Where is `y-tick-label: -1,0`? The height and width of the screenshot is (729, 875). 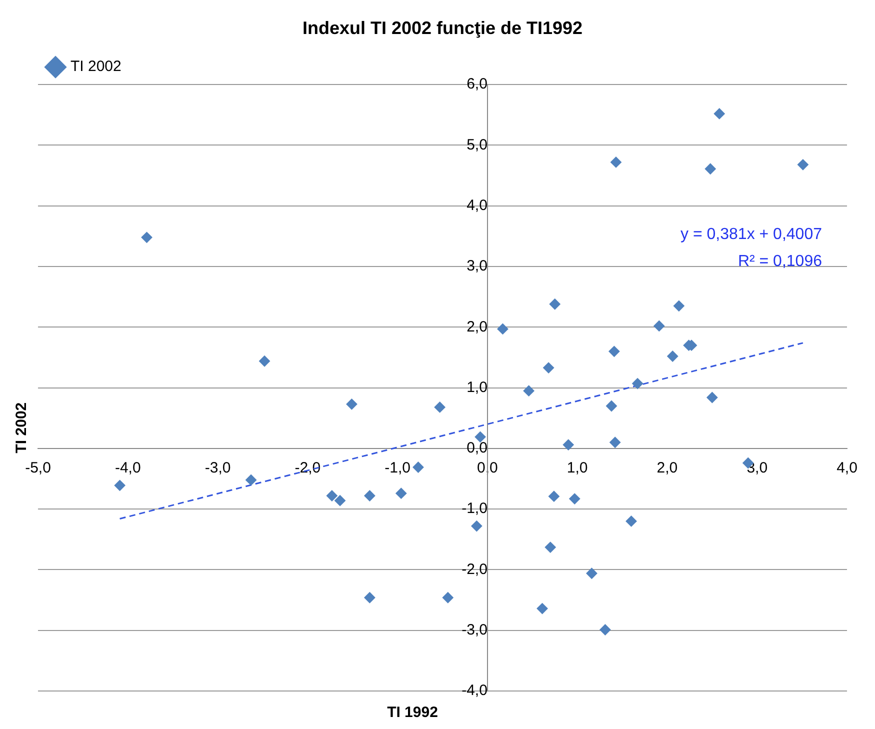
y-tick-label: -1,0 is located at coordinates (475, 509).